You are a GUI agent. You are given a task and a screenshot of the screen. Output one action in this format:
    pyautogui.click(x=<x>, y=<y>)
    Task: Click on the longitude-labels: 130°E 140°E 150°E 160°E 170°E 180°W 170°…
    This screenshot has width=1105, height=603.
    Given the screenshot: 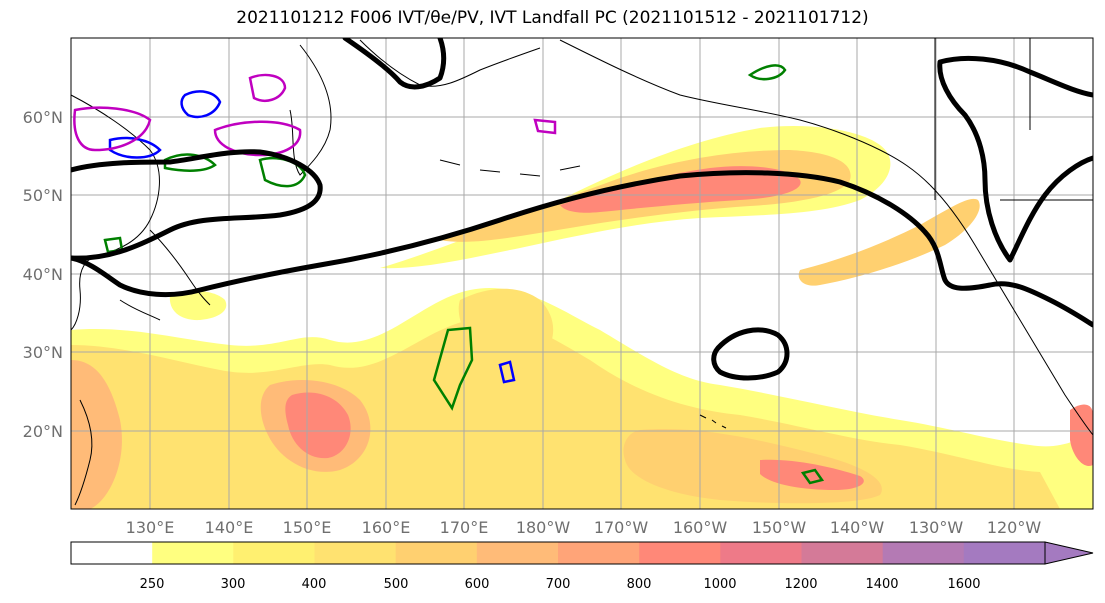 What is the action you would take?
    pyautogui.click(x=584, y=527)
    